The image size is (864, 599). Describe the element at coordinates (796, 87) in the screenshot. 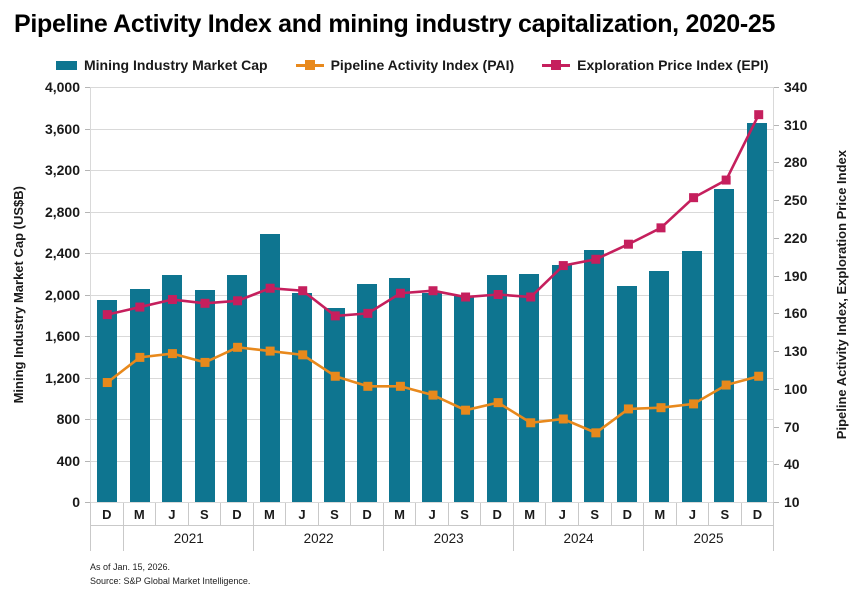

I see `right-tick-label: 340` at that location.